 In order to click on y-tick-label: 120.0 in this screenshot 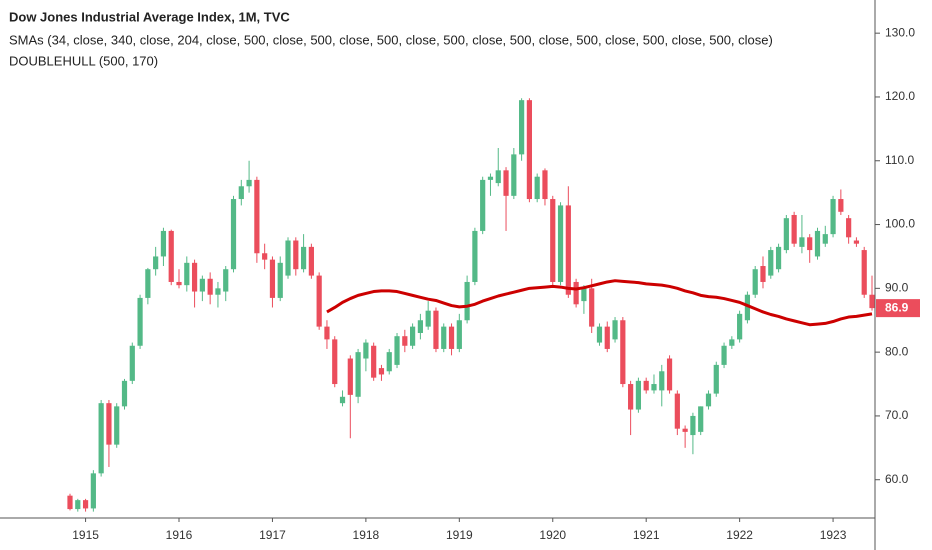, I will do `click(900, 96)`.